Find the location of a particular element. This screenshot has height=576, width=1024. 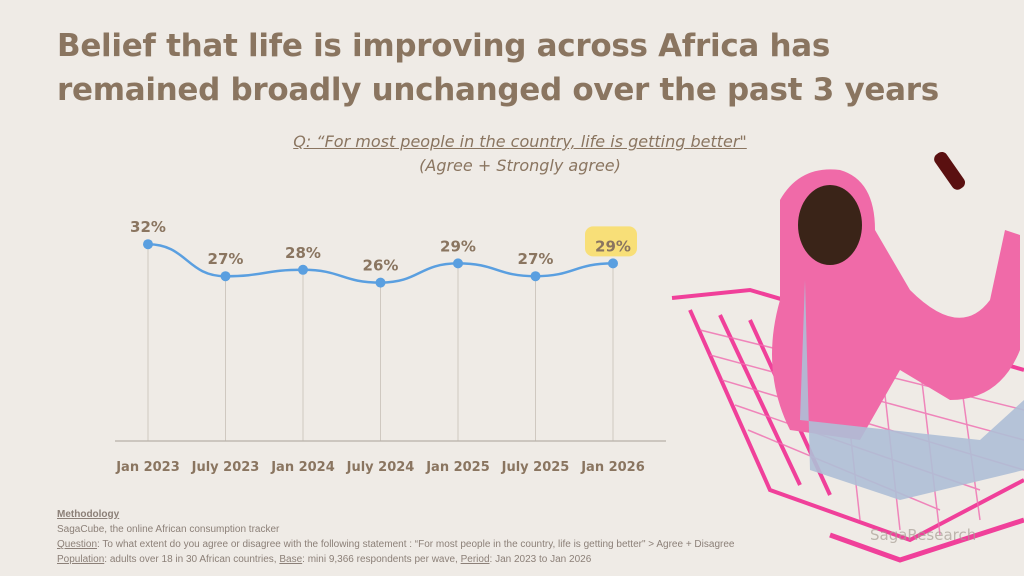

methodology-heading: Methodology is located at coordinates (88, 514).